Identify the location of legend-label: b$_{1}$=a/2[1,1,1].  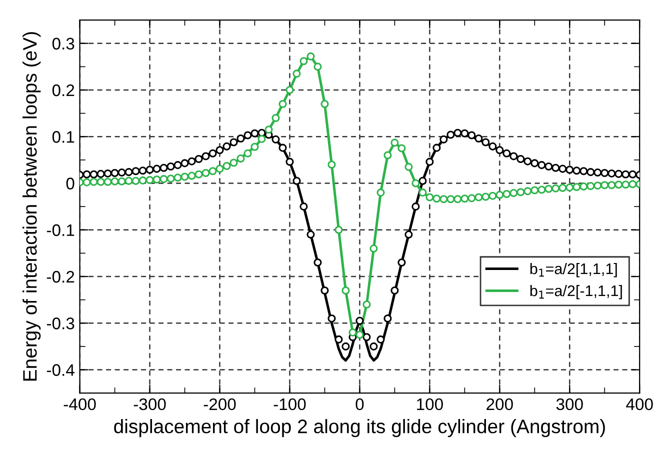
(573, 270).